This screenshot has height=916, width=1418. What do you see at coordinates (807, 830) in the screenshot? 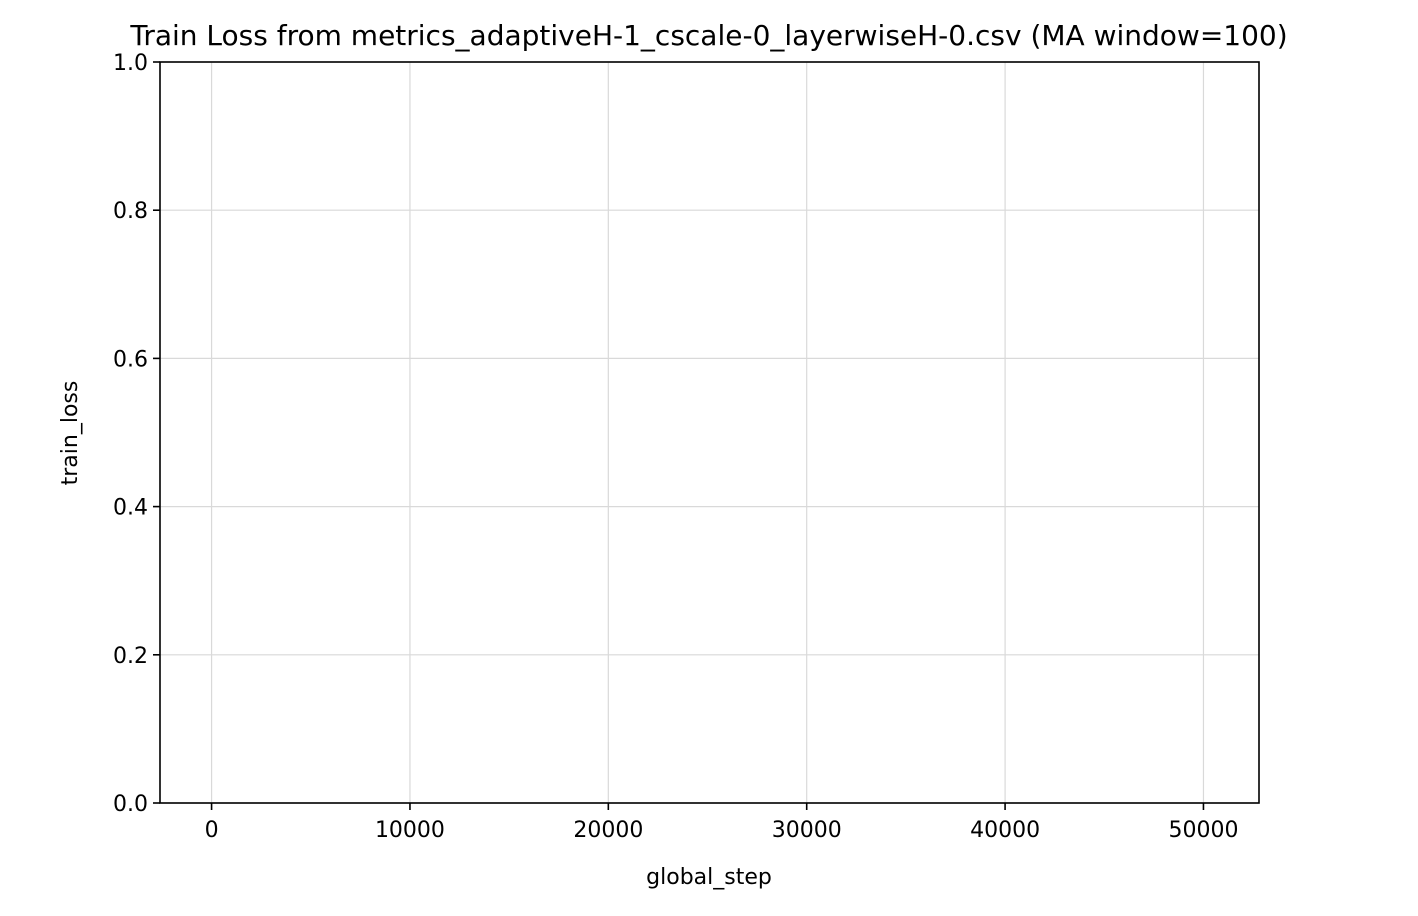
I see `x-tick-label: 30000` at bounding box center [807, 830].